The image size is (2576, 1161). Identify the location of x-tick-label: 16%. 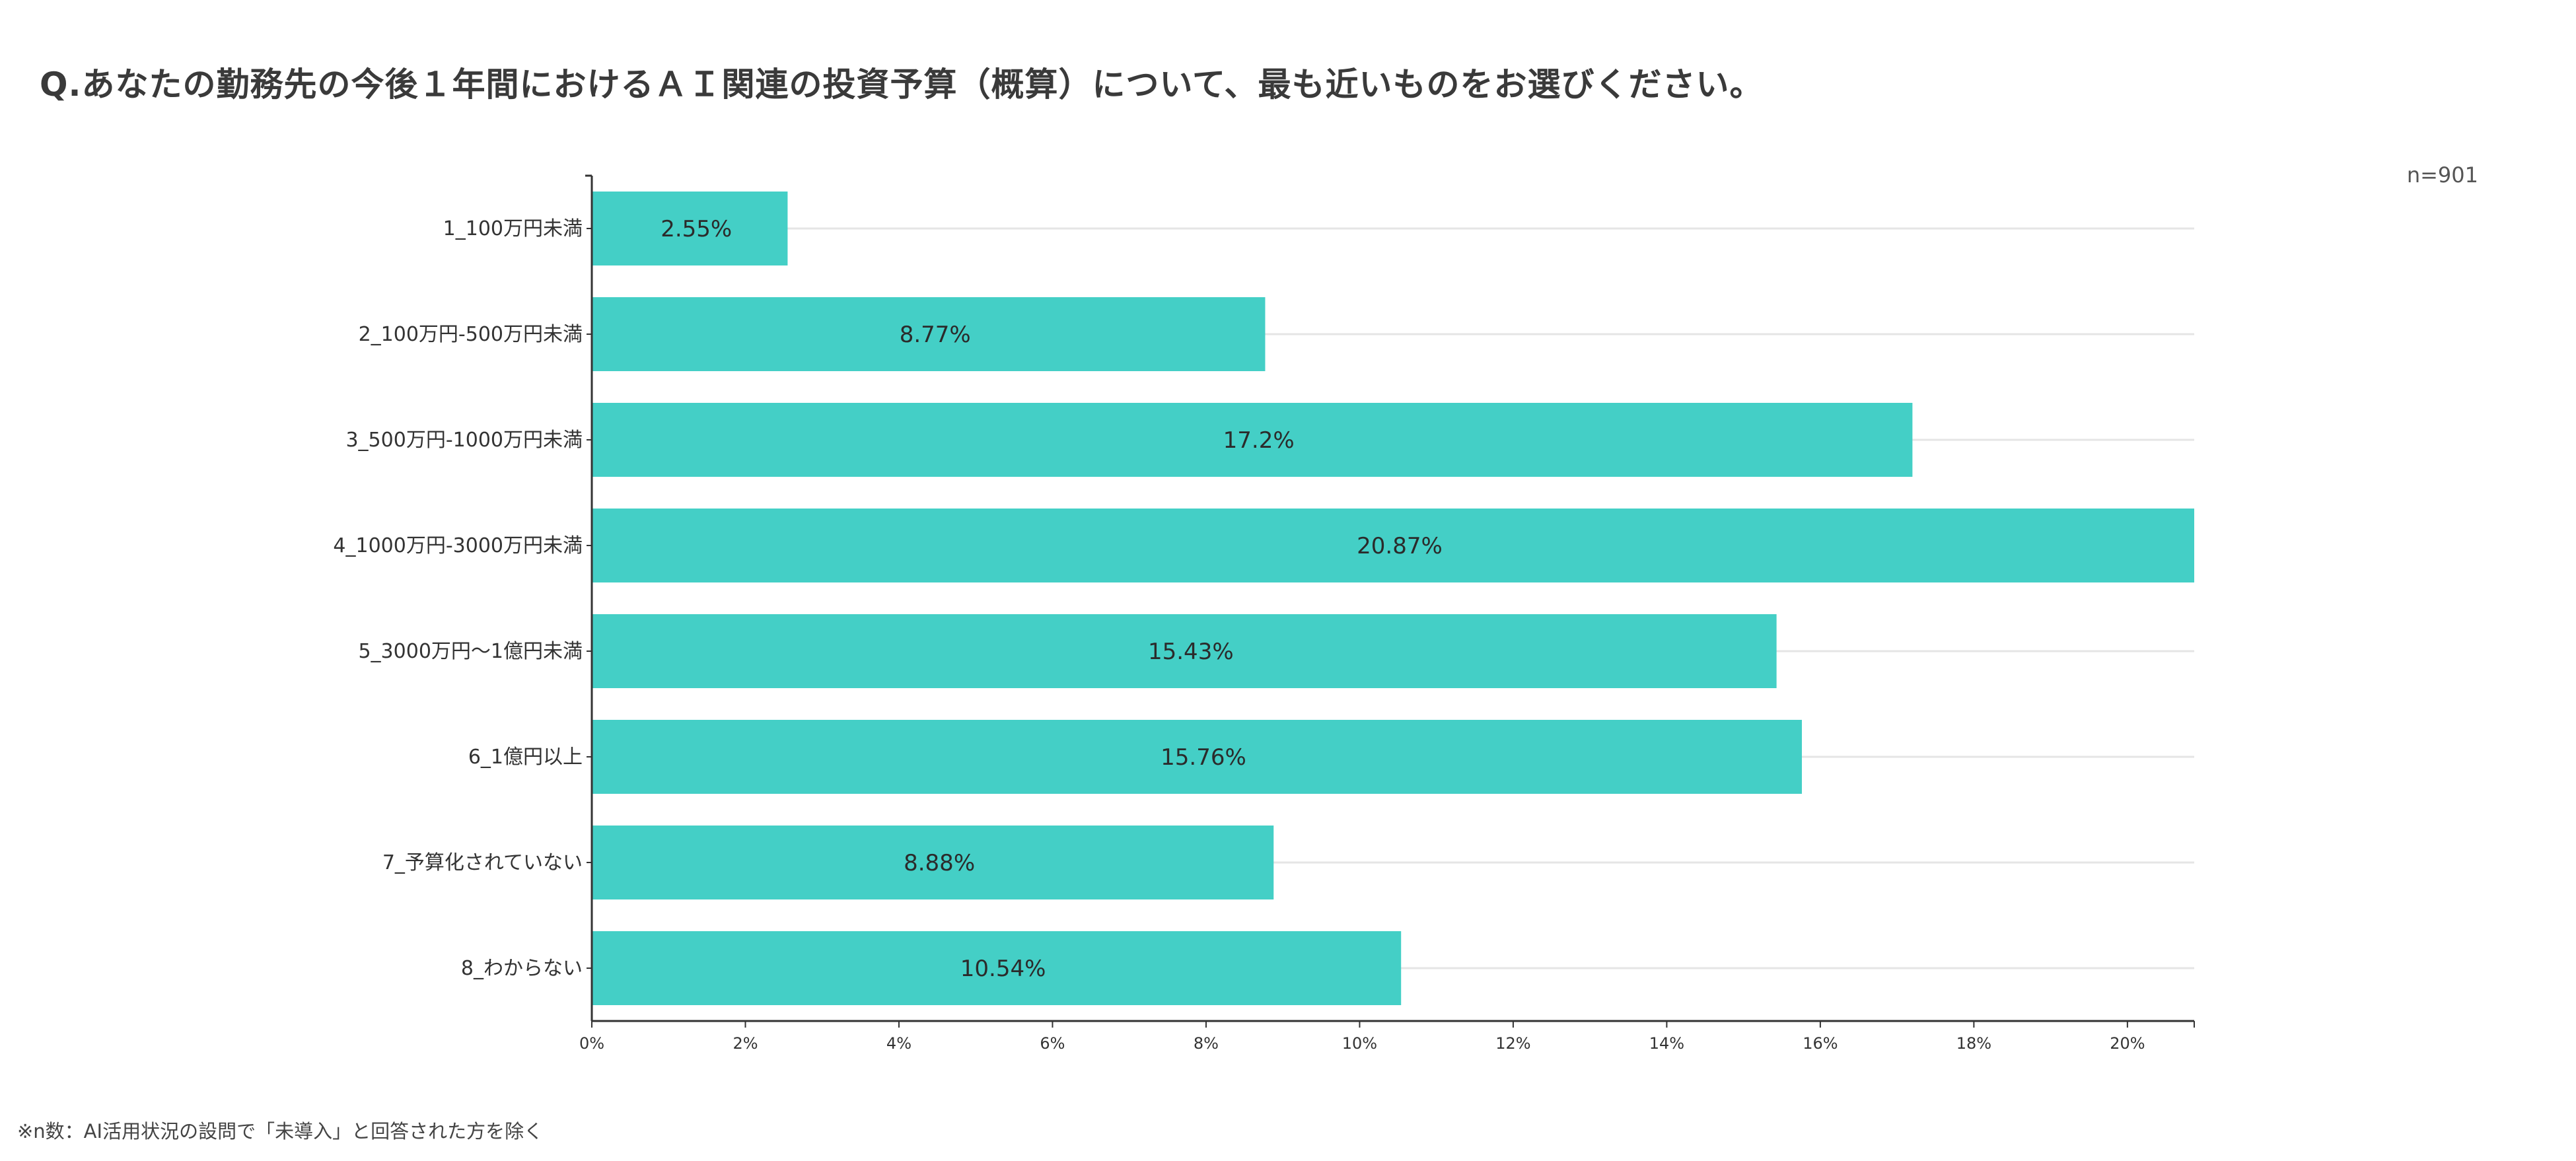
(1821, 1044).